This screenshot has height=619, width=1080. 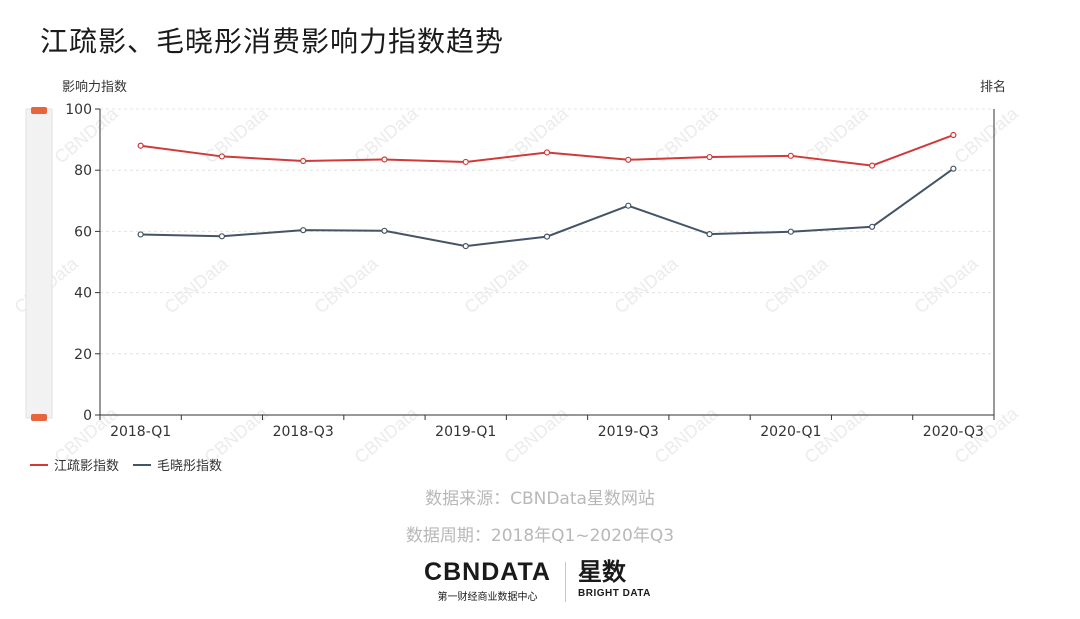 I want to click on data-source-note: 数据来源：CBNData星数网站, so click(x=540, y=499).